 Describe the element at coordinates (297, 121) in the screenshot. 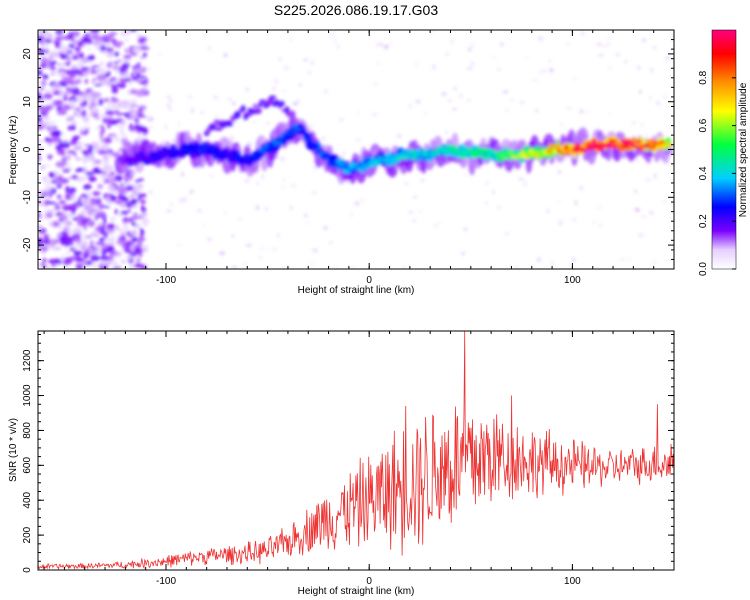

I see `branch-blob` at that location.